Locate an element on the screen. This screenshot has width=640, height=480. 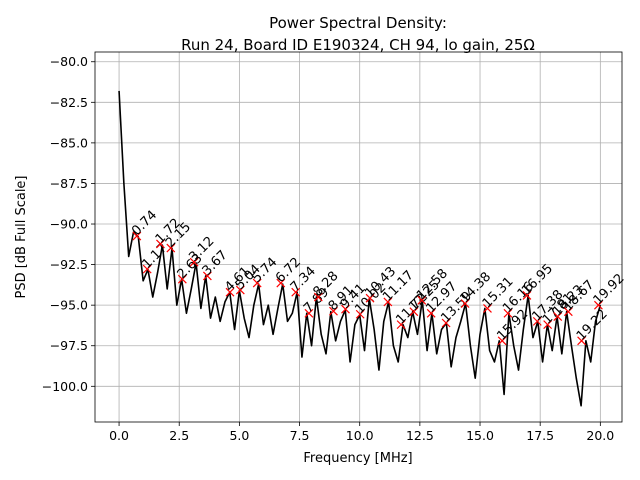
y-tick-label: −85.0 is located at coordinates (69, 142).